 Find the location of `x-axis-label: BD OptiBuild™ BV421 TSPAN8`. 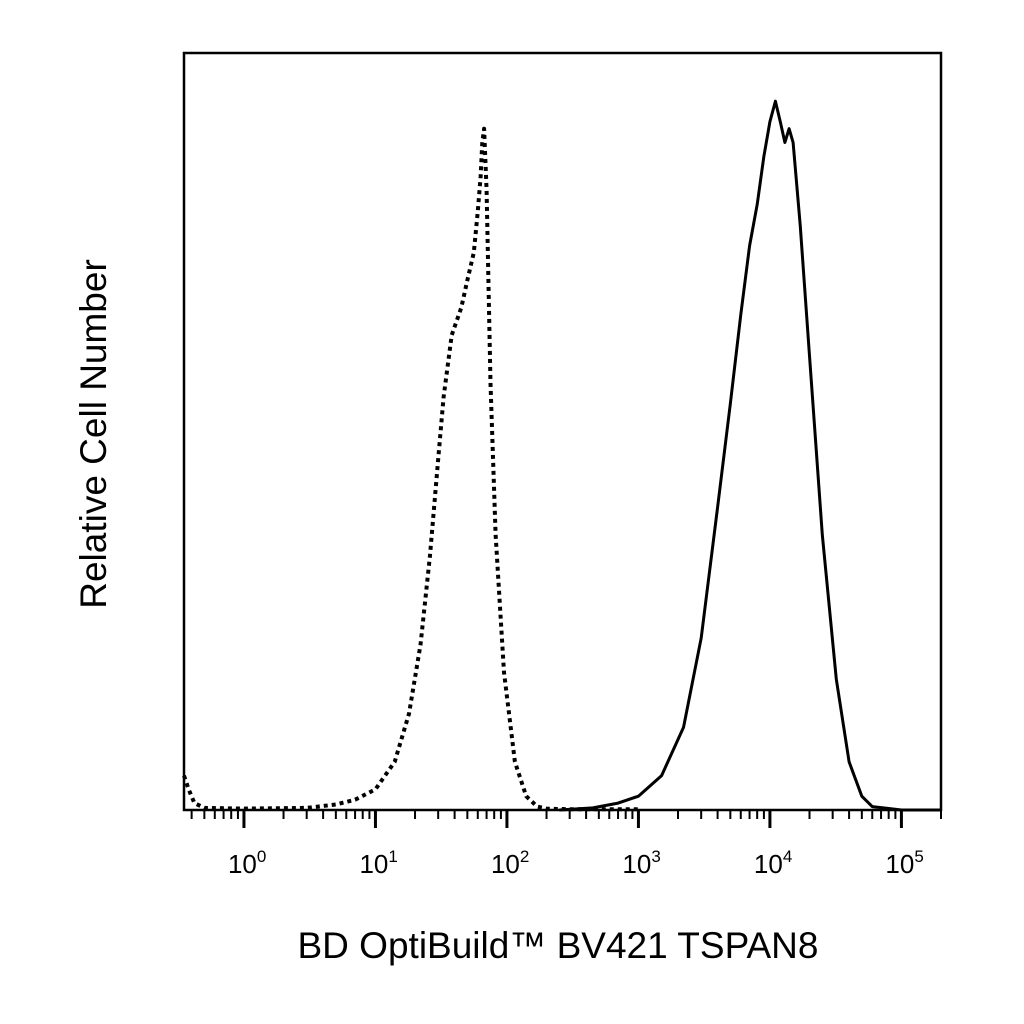

x-axis-label: BD OptiBuild™ BV421 TSPAN8 is located at coordinates (558, 945).